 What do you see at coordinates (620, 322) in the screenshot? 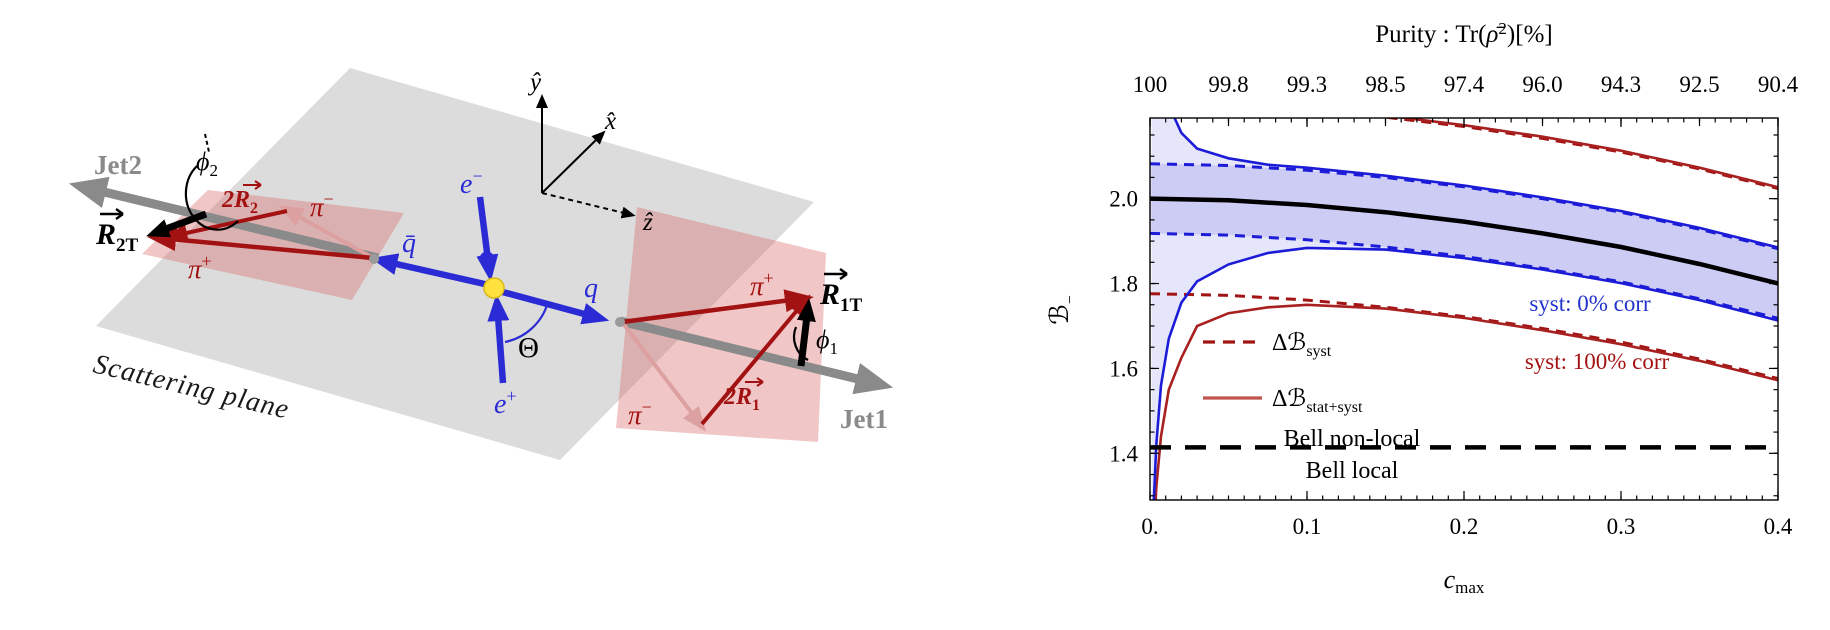
I see `quark-endpoint` at bounding box center [620, 322].